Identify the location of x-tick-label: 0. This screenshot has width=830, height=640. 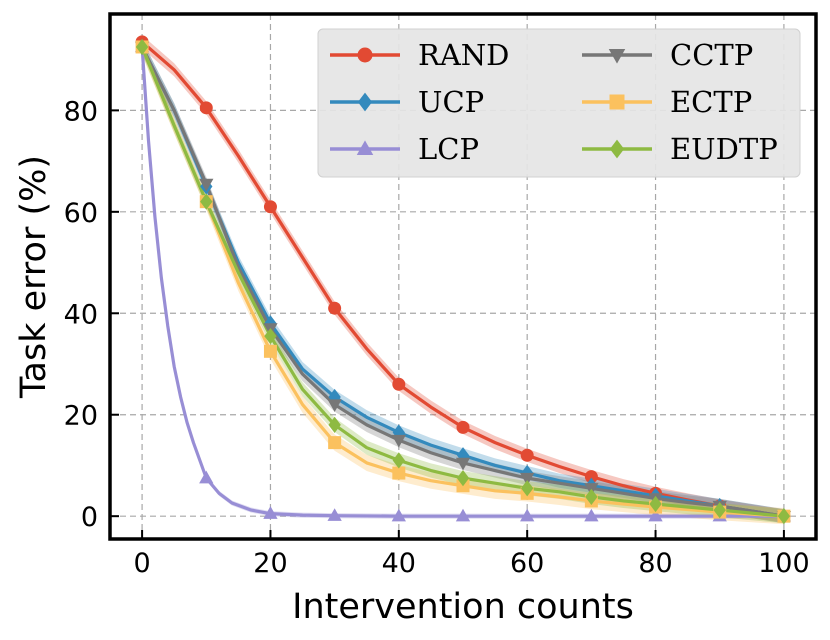
(141, 563).